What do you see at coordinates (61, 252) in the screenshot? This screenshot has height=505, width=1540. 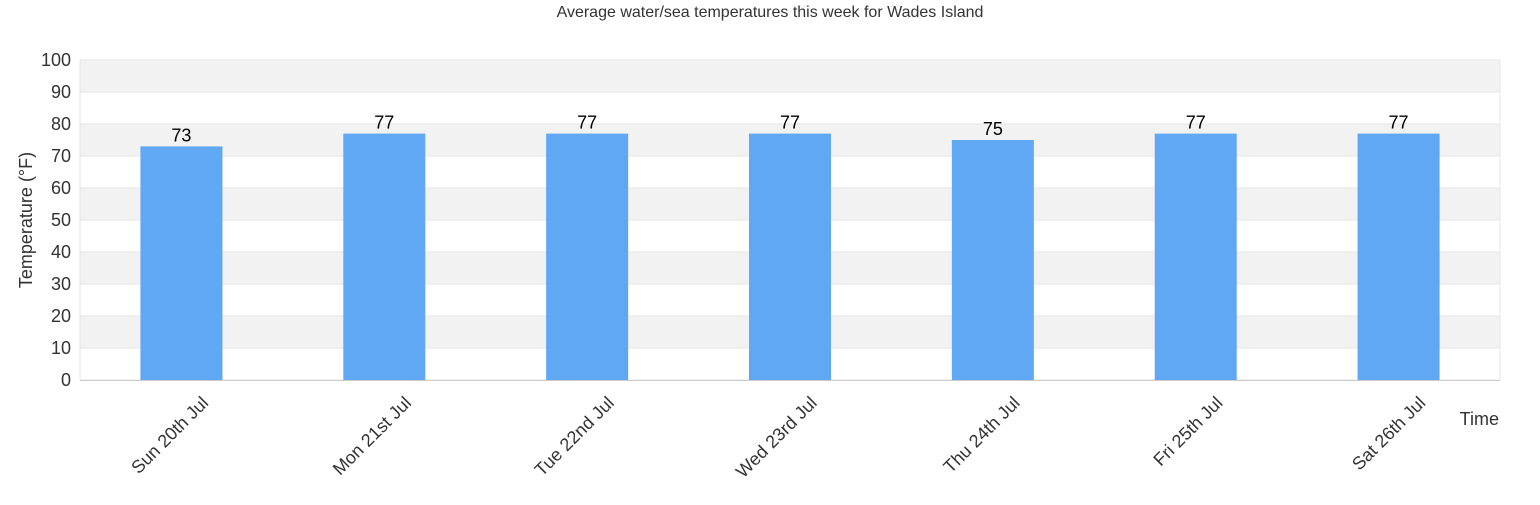 I see `y-tick-label: 40` at bounding box center [61, 252].